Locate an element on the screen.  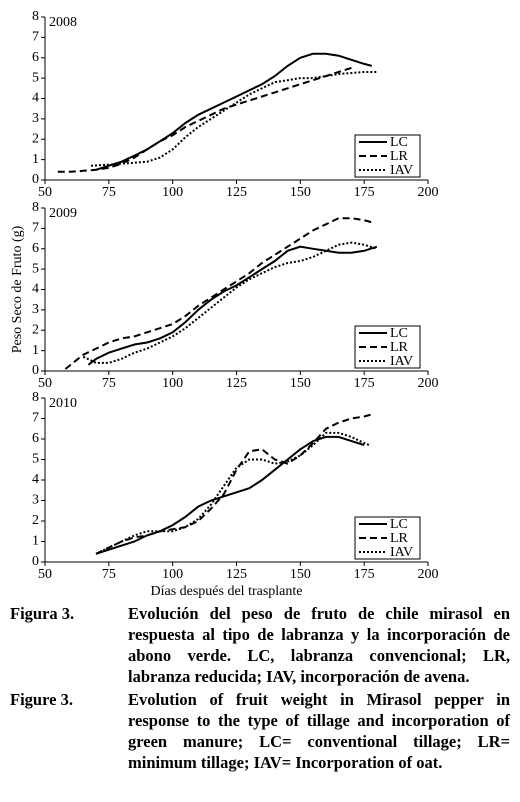
y-axis-label: Peso Seco de Fruto (g) is located at coordinates (17, 289).